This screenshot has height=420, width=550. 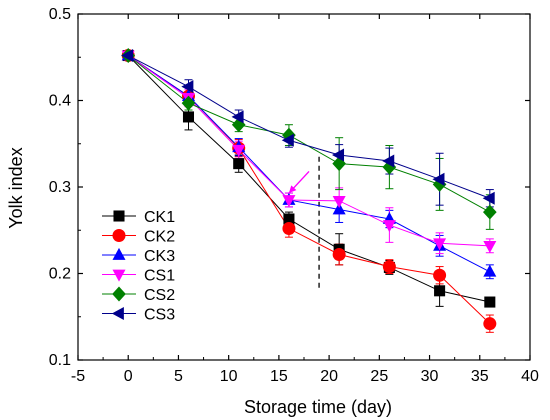 I want to click on x-tick-label: 35, so click(x=480, y=376).